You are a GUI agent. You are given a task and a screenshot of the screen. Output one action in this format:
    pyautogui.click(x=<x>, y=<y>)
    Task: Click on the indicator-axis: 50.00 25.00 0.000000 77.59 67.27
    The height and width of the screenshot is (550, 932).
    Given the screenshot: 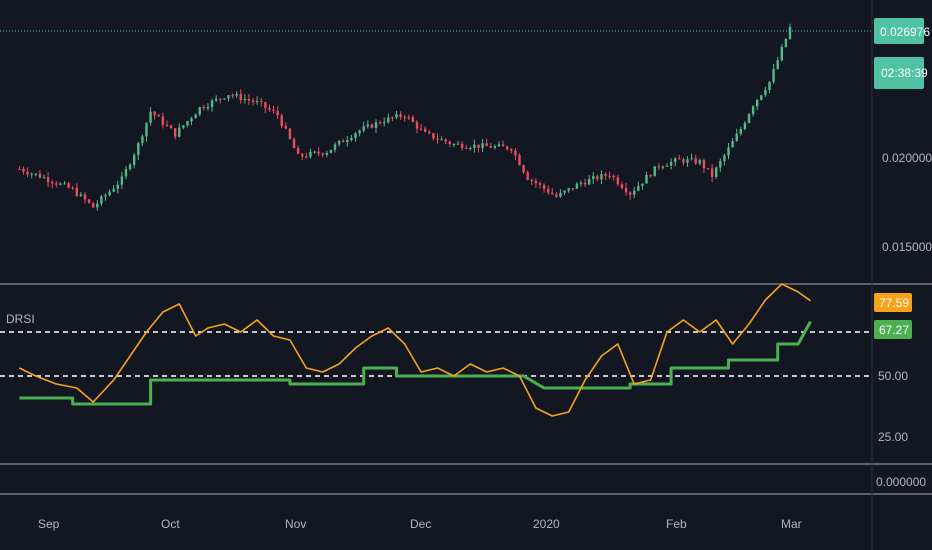 What is the action you would take?
    pyautogui.click(x=900, y=391)
    